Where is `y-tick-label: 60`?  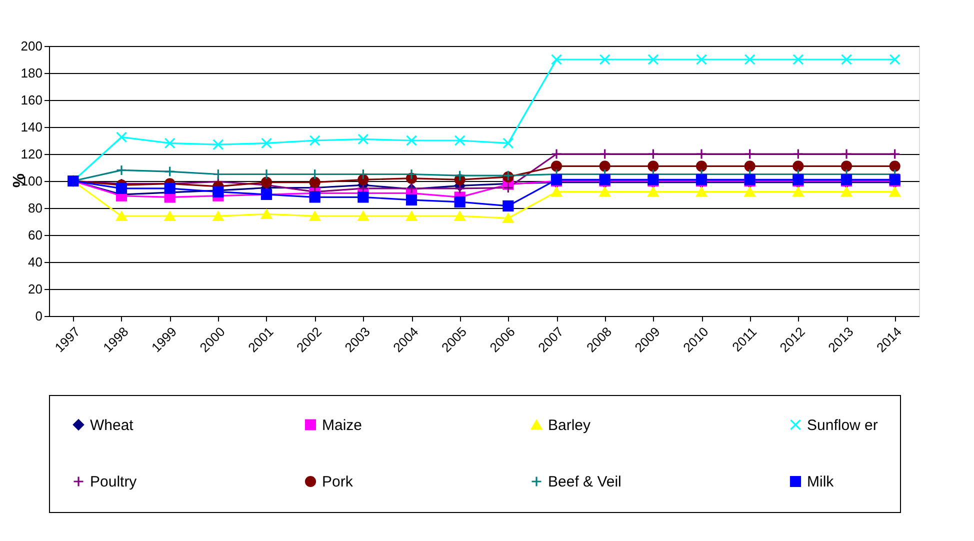
y-tick-label: 60 is located at coordinates (35, 235).